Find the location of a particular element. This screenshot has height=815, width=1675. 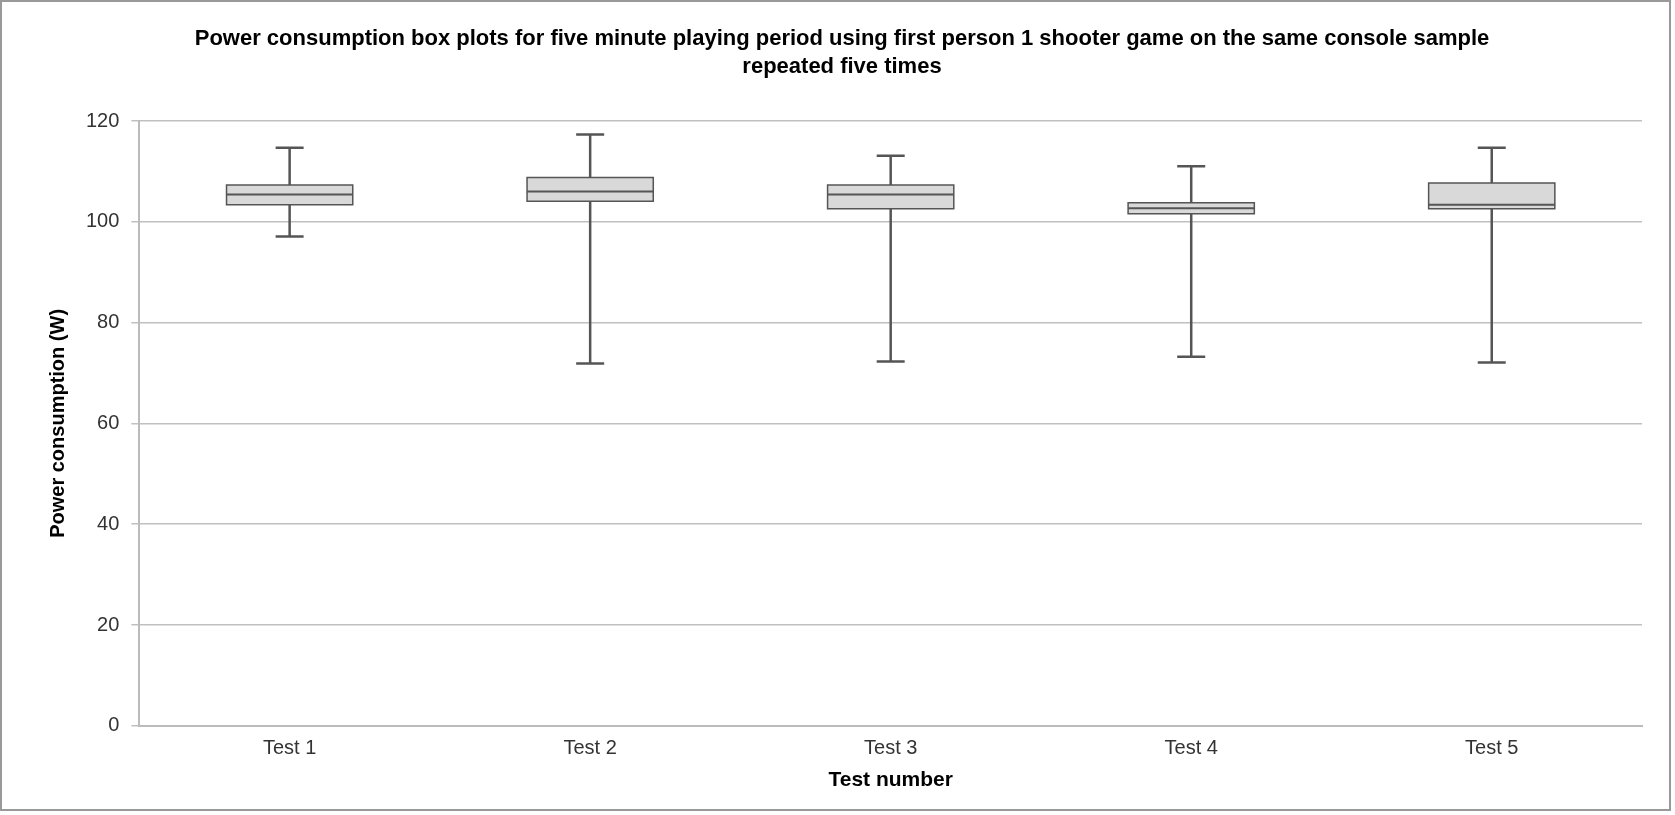

y-tick-label: 120 is located at coordinates (102, 119).